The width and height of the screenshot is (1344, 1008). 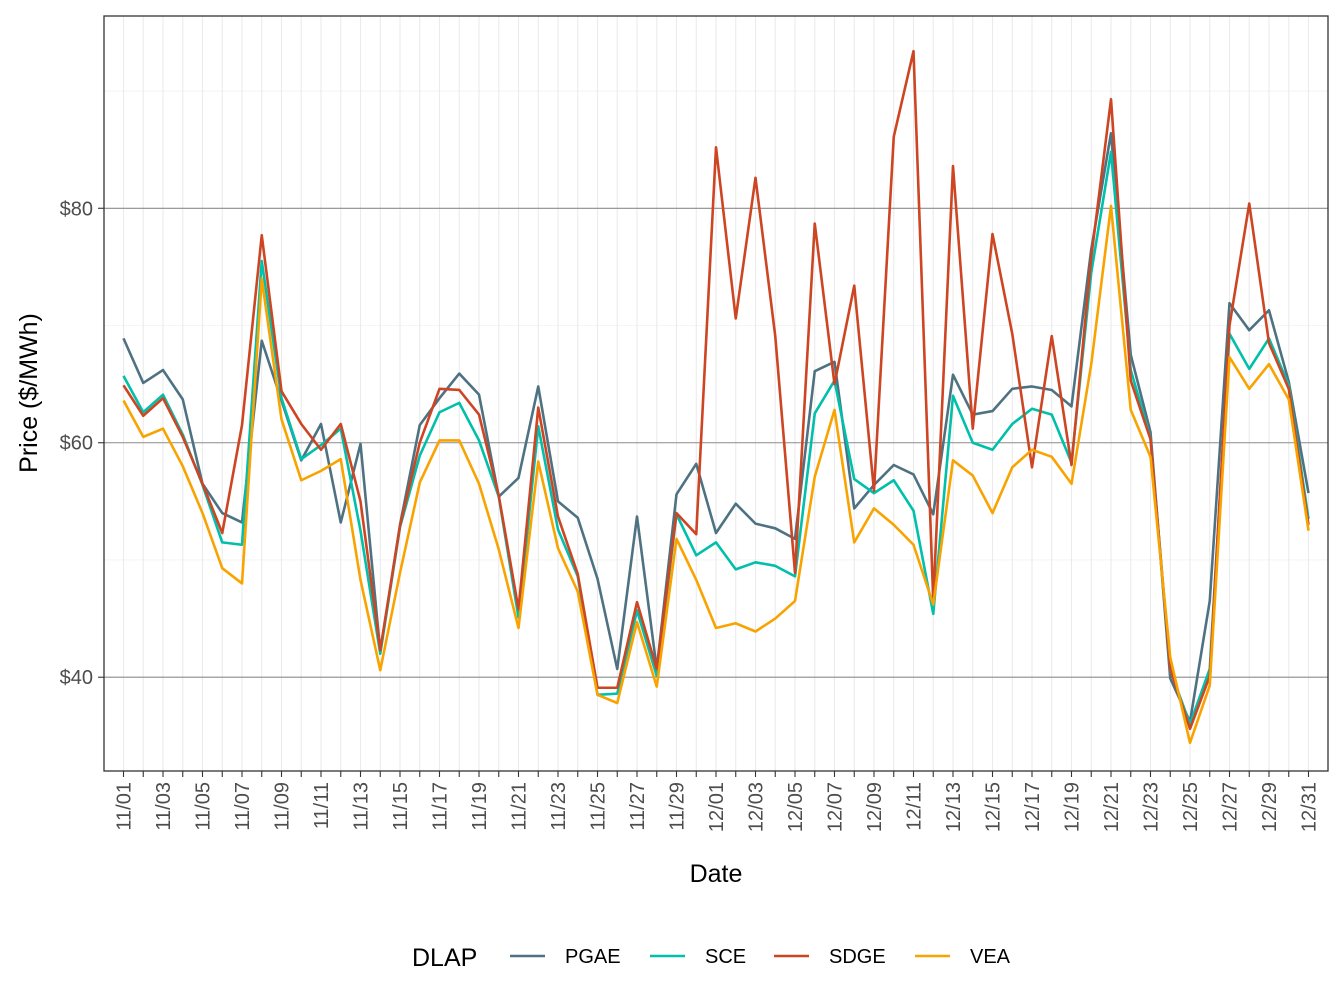 I want to click on x-tick-label: 11/23, so click(x=559, y=806).